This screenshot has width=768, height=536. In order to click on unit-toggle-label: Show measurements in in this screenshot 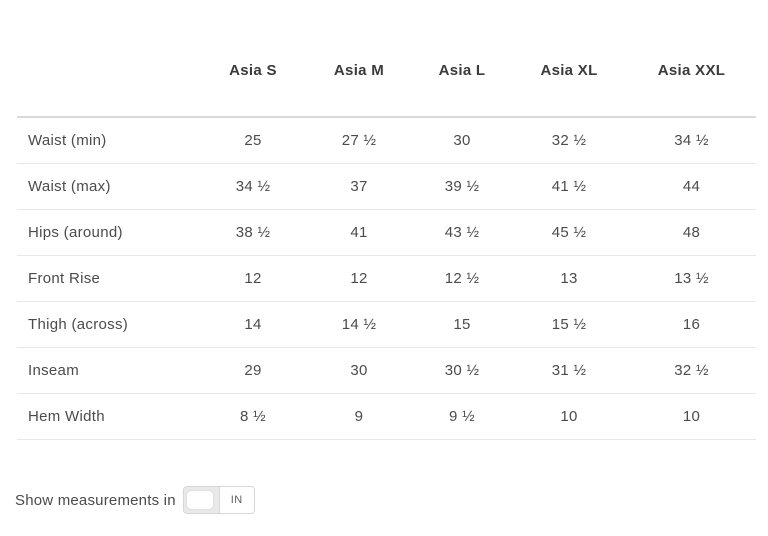, I will do `click(95, 500)`.